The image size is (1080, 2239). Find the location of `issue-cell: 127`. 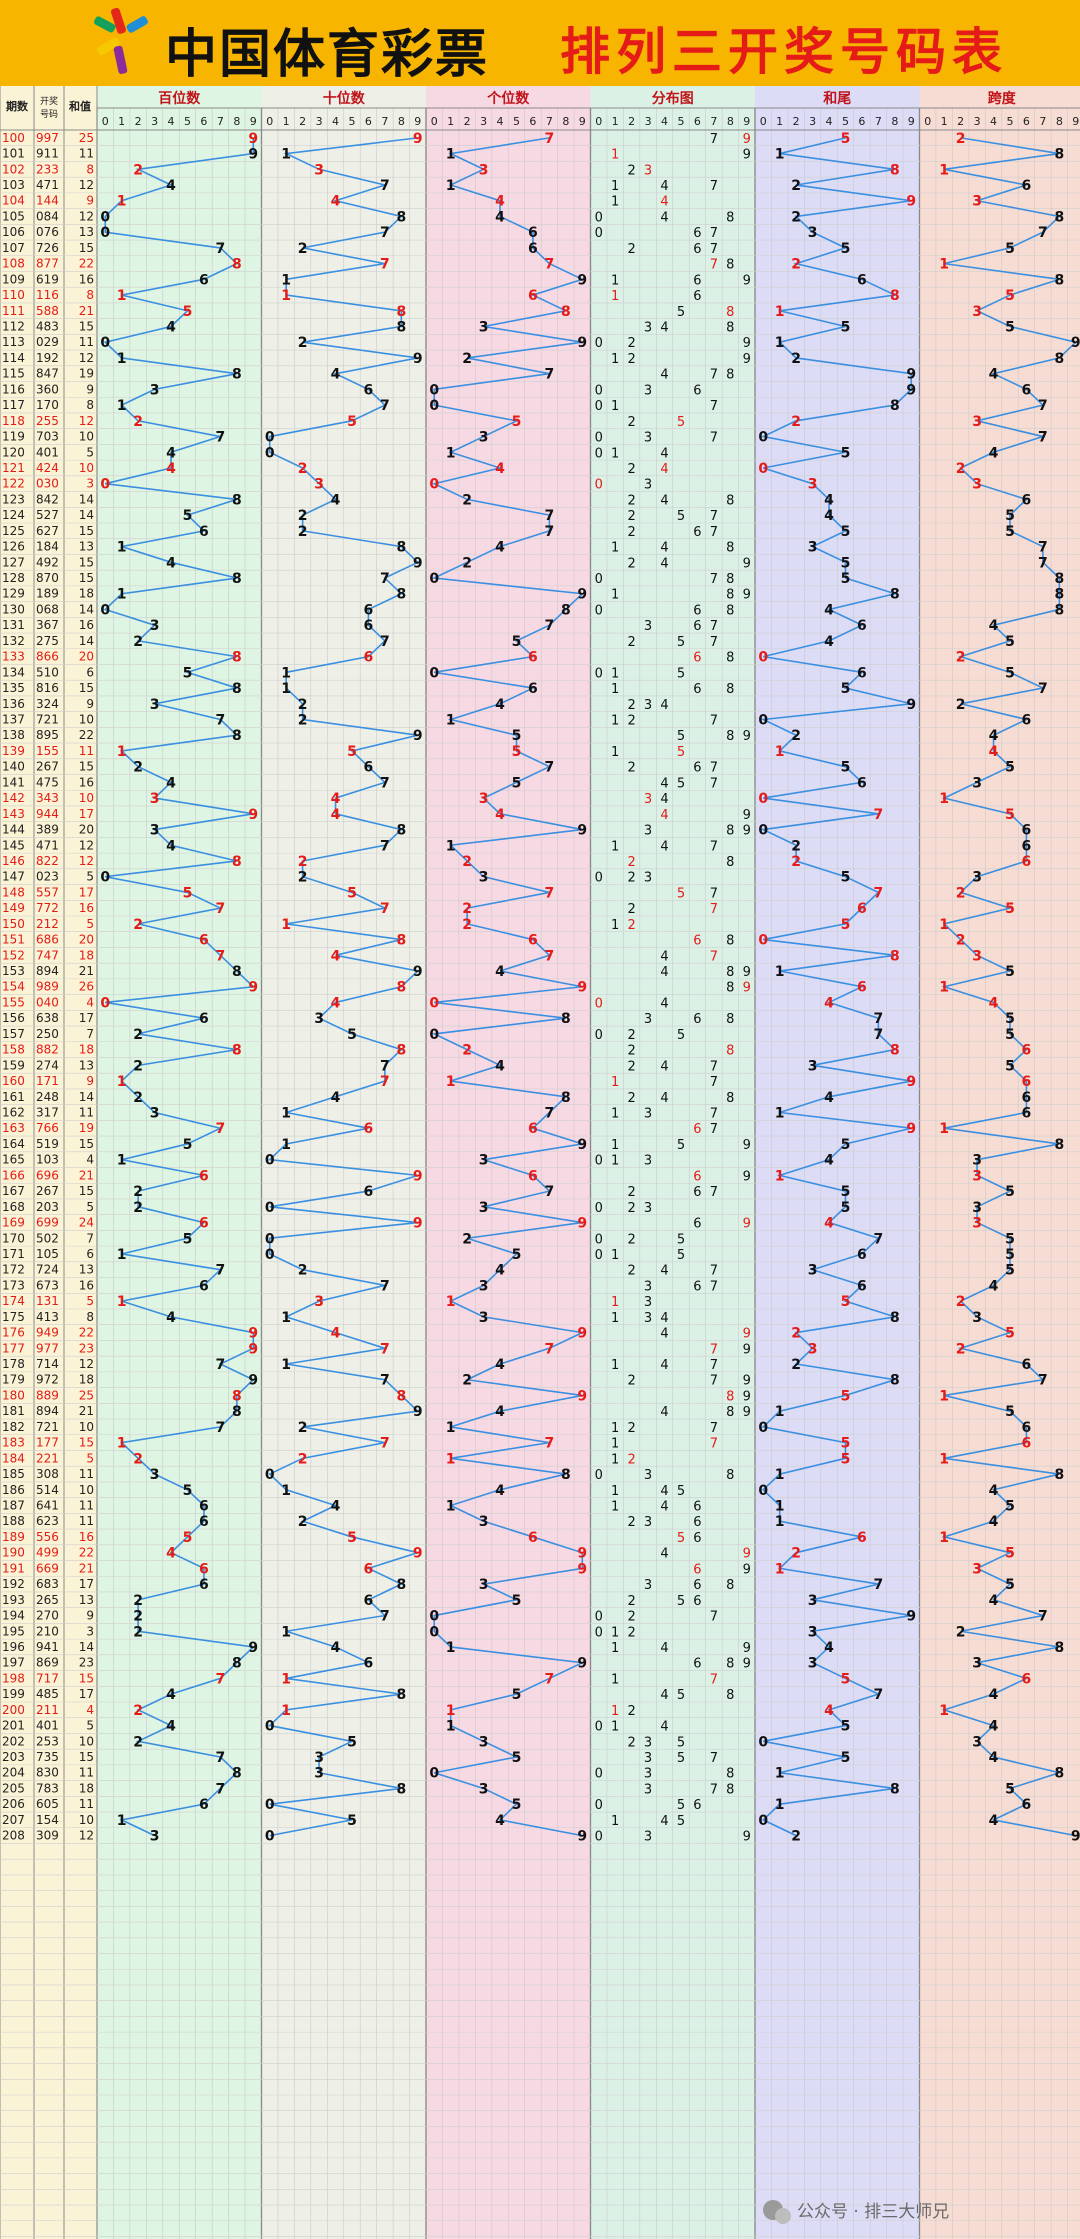

issue-cell: 127 is located at coordinates (13, 562).